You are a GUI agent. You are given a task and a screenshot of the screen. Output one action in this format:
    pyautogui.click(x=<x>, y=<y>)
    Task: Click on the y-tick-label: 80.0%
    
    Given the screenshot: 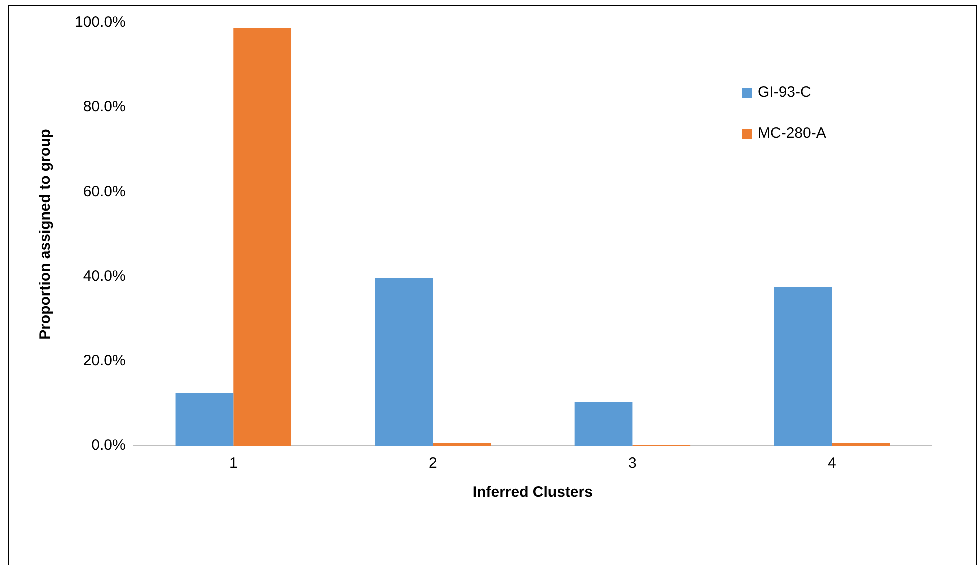 What is the action you would take?
    pyautogui.click(x=104, y=107)
    